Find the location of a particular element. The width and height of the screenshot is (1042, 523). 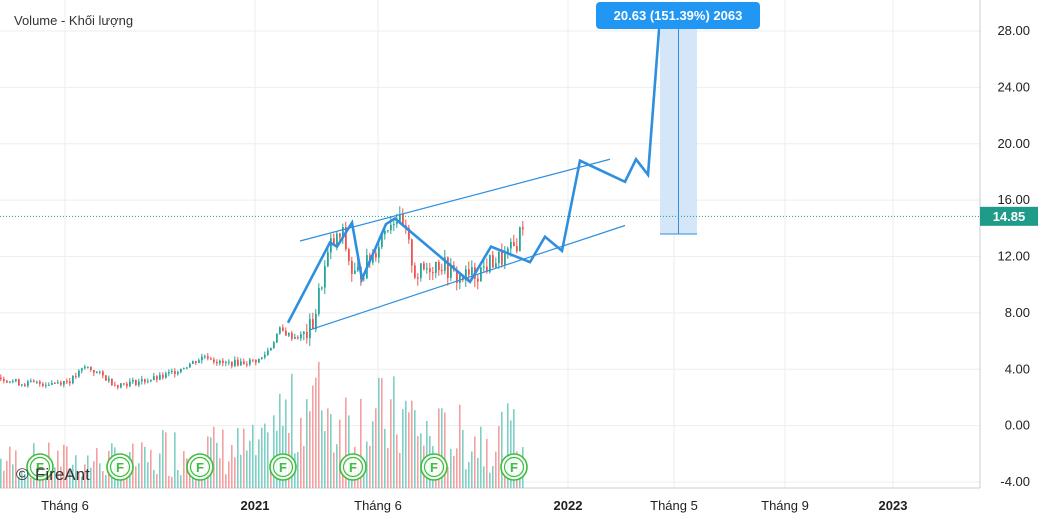

event-marker-label: F is located at coordinates (40, 467).